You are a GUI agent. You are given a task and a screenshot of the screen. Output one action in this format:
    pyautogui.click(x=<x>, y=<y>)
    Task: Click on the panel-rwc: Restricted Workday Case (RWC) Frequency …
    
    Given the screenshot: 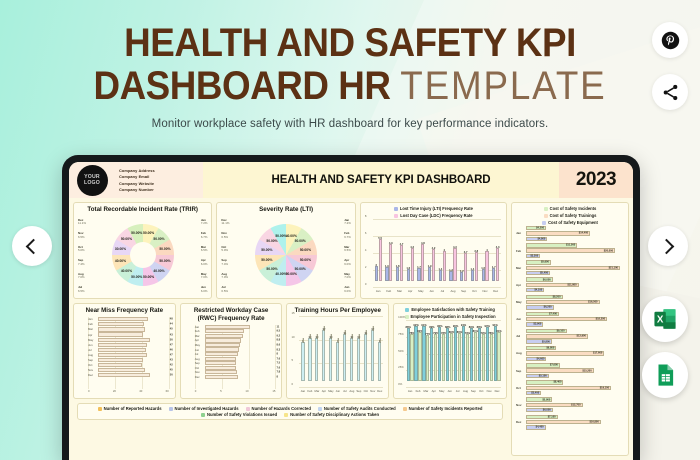 What is the action you would take?
    pyautogui.click(x=231, y=351)
    